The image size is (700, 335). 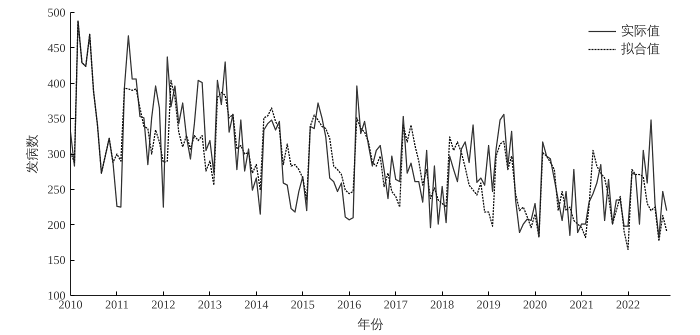 I want to click on legend-label: 实际值, so click(x=640, y=31).